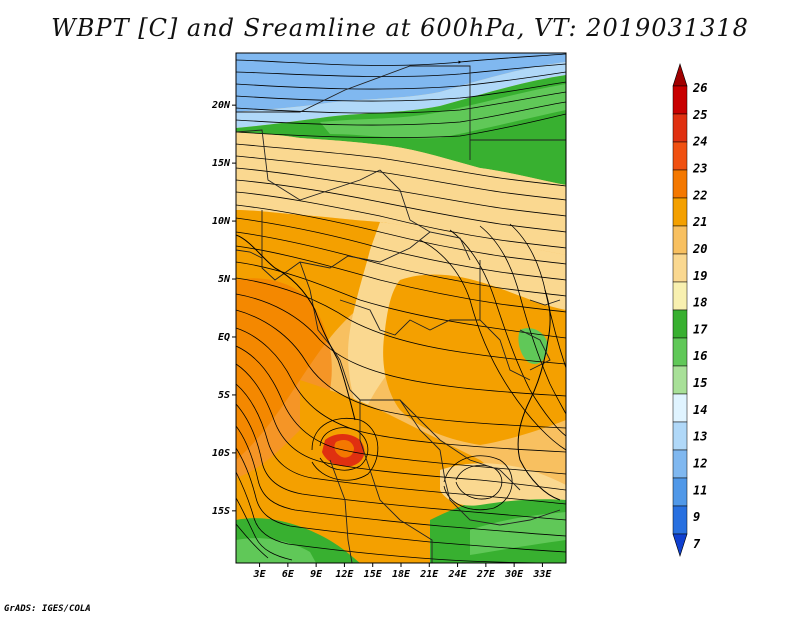  Describe the element at coordinates (288, 574) in the screenshot. I see `lon-tick-label: 6E` at that location.